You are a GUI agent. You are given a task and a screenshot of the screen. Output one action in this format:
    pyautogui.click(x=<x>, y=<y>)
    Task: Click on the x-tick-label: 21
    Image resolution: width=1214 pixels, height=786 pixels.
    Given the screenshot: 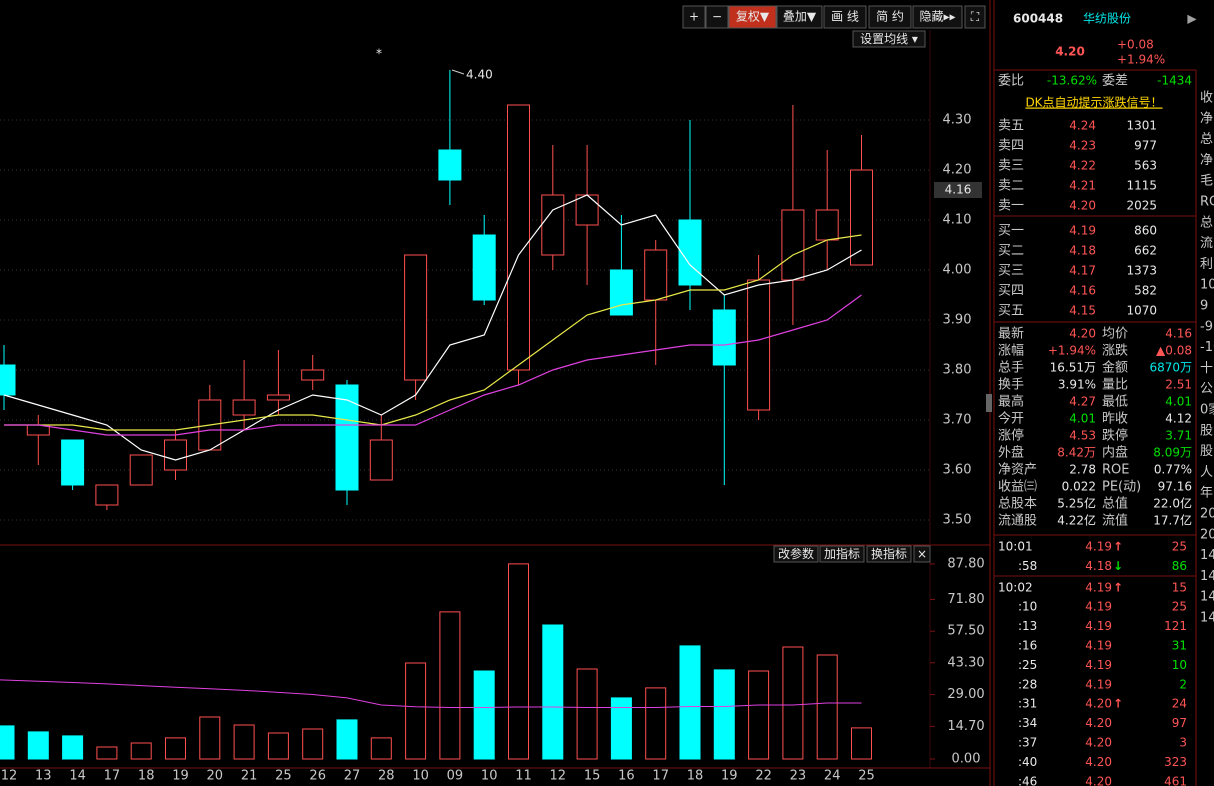 What is the action you would take?
    pyautogui.click(x=249, y=776)
    